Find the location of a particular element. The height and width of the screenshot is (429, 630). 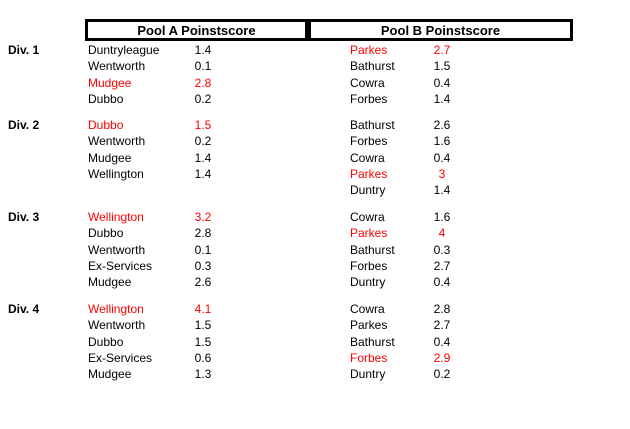

division-label: Div. 4 is located at coordinates (24, 309).